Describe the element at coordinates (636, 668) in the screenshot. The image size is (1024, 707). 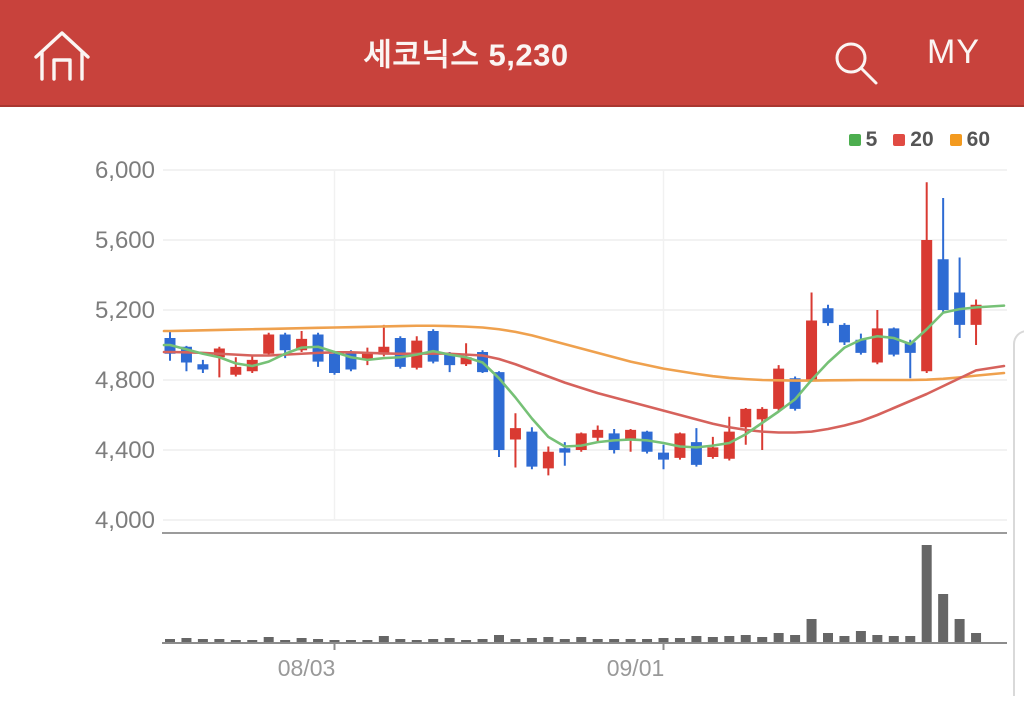
I see `x-tick-label: 09/01` at that location.